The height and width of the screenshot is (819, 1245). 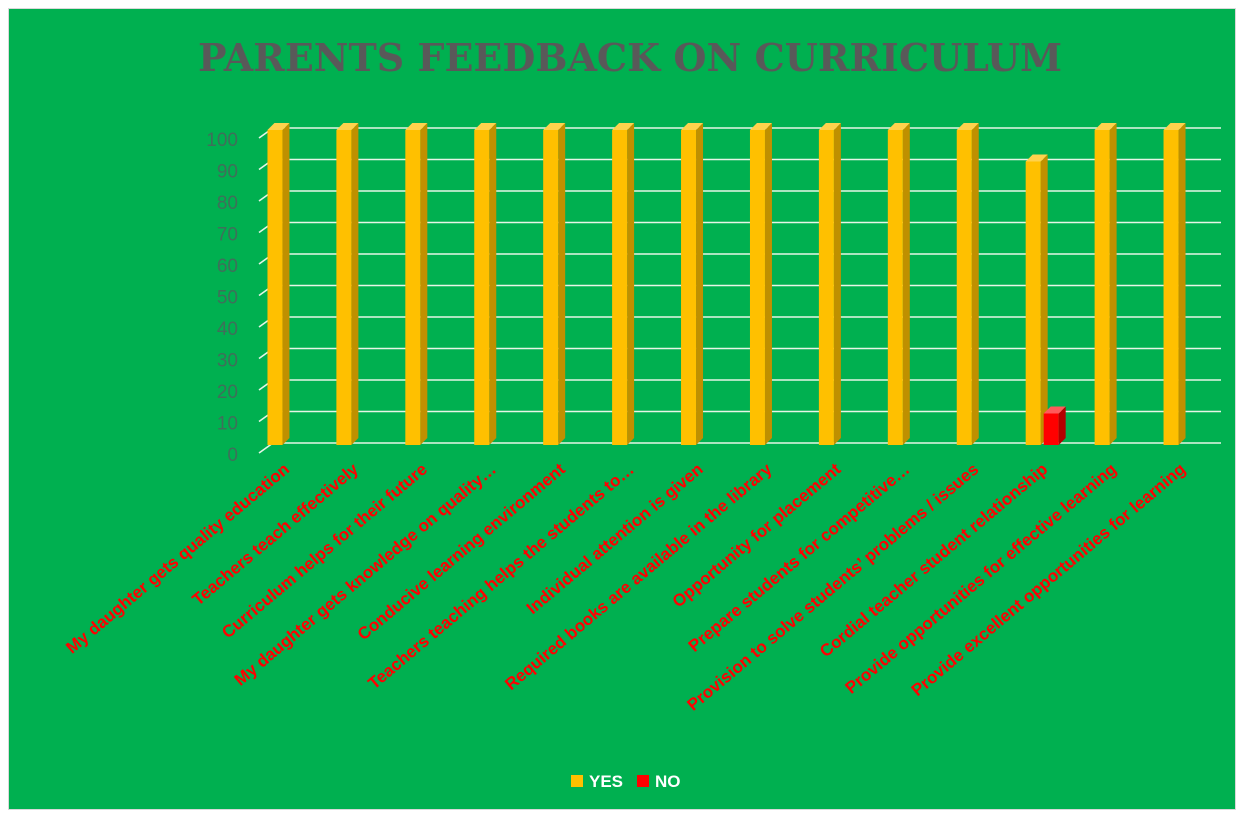 What do you see at coordinates (227, 329) in the screenshot?
I see `y-tick-label: 40` at bounding box center [227, 329].